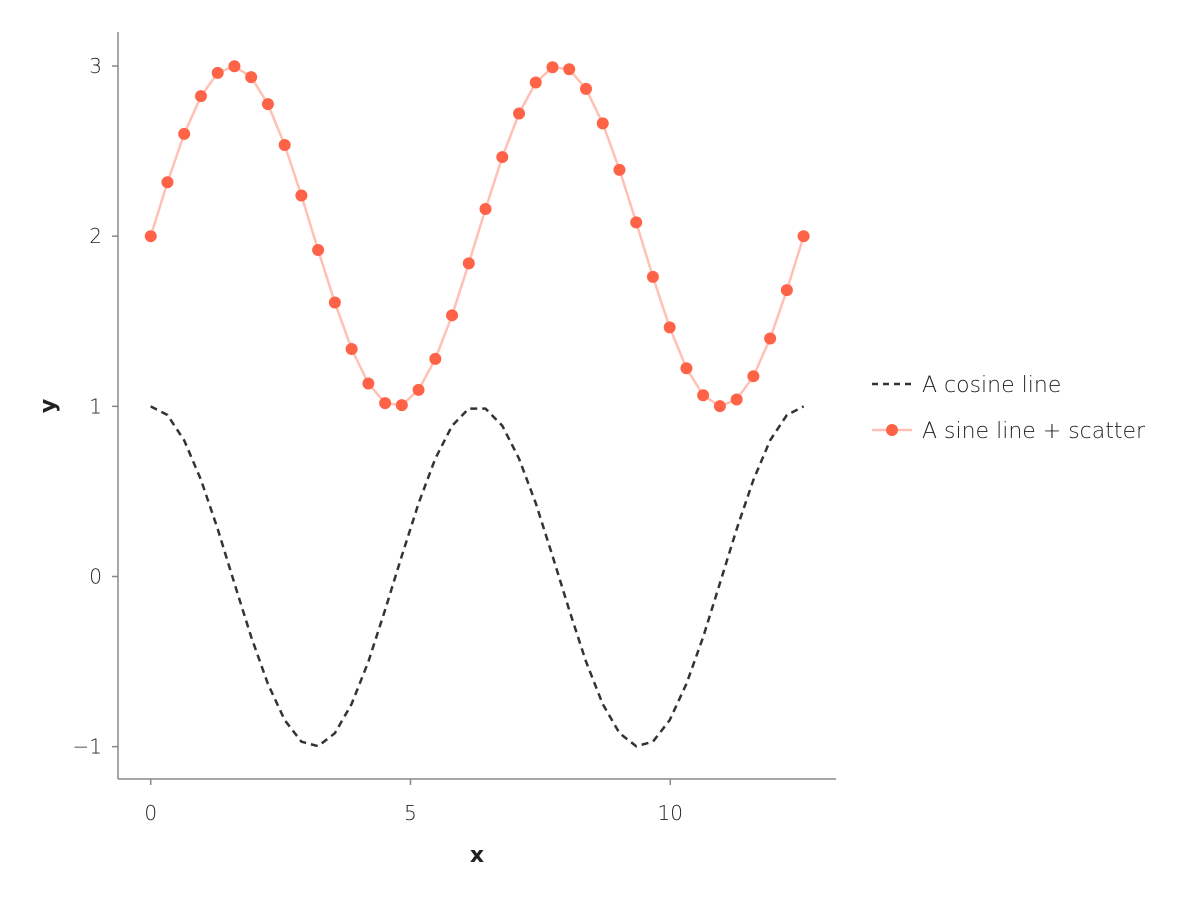 This screenshot has height=904, width=1200. Describe the element at coordinates (892, 430) in the screenshot. I see `legend-marker-icon` at that location.